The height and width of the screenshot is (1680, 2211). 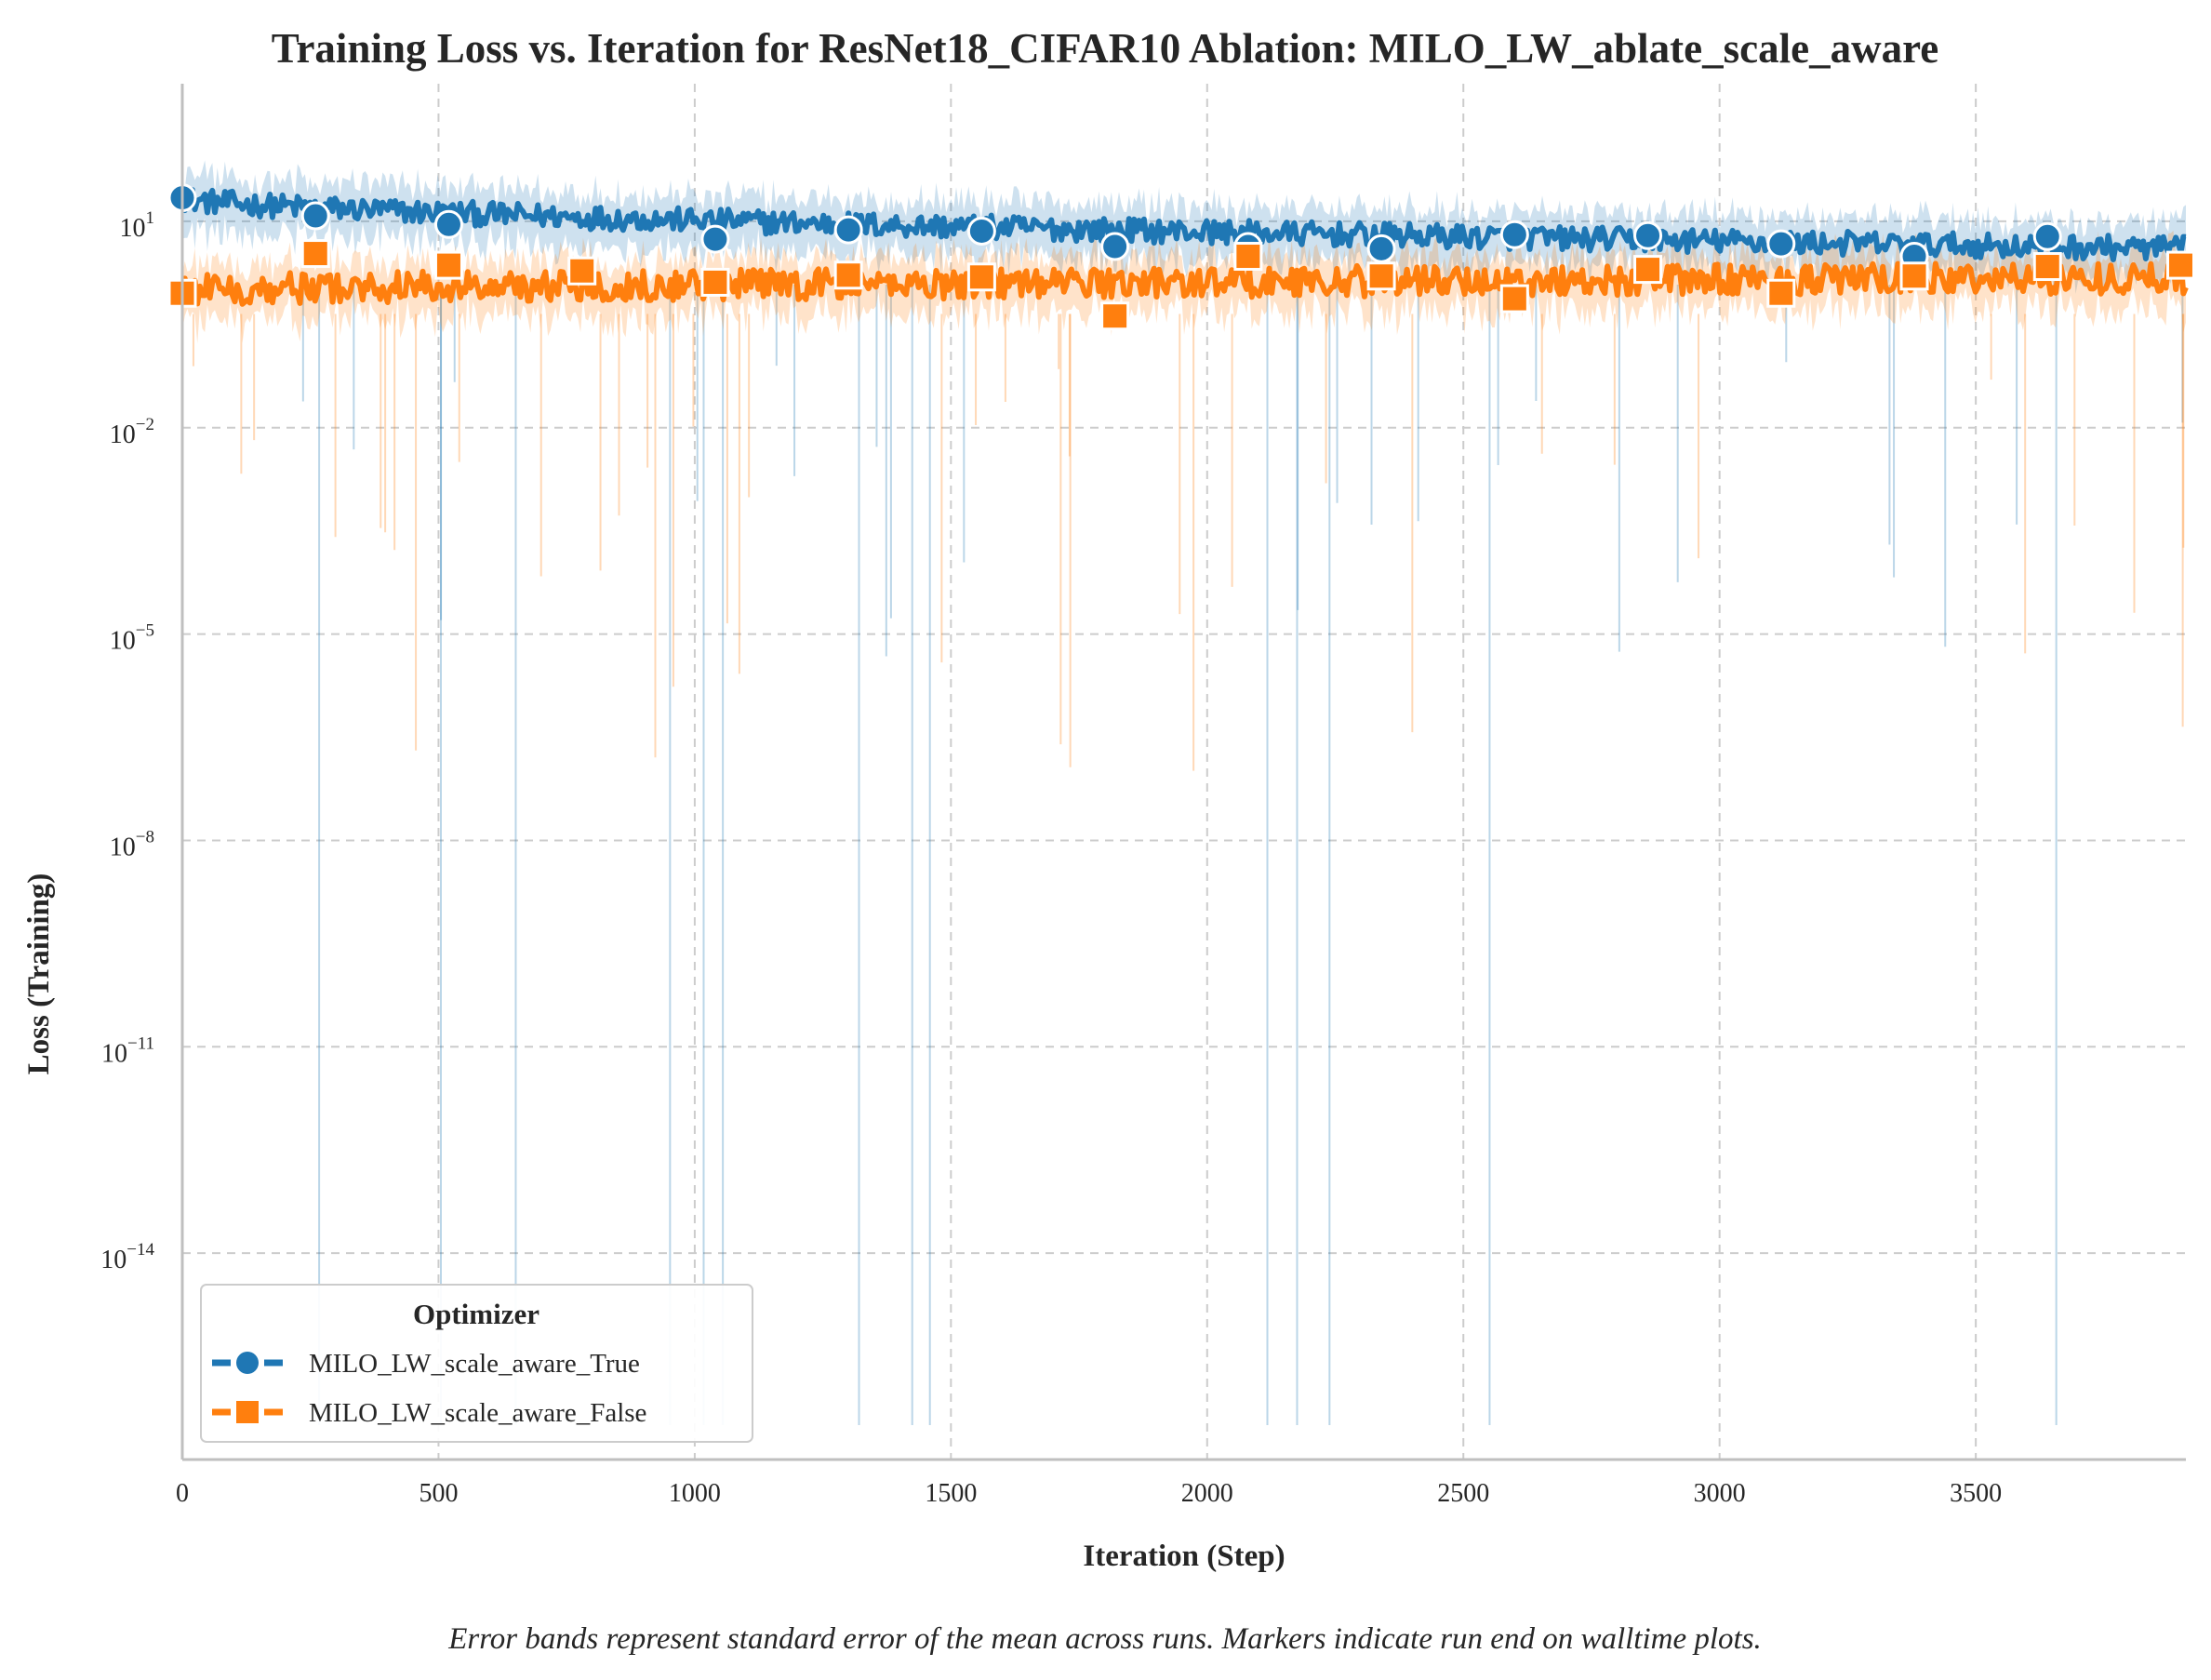 I want to click on legend-label-true: MILO_LW_scale_aware_True, so click(x=475, y=1364).